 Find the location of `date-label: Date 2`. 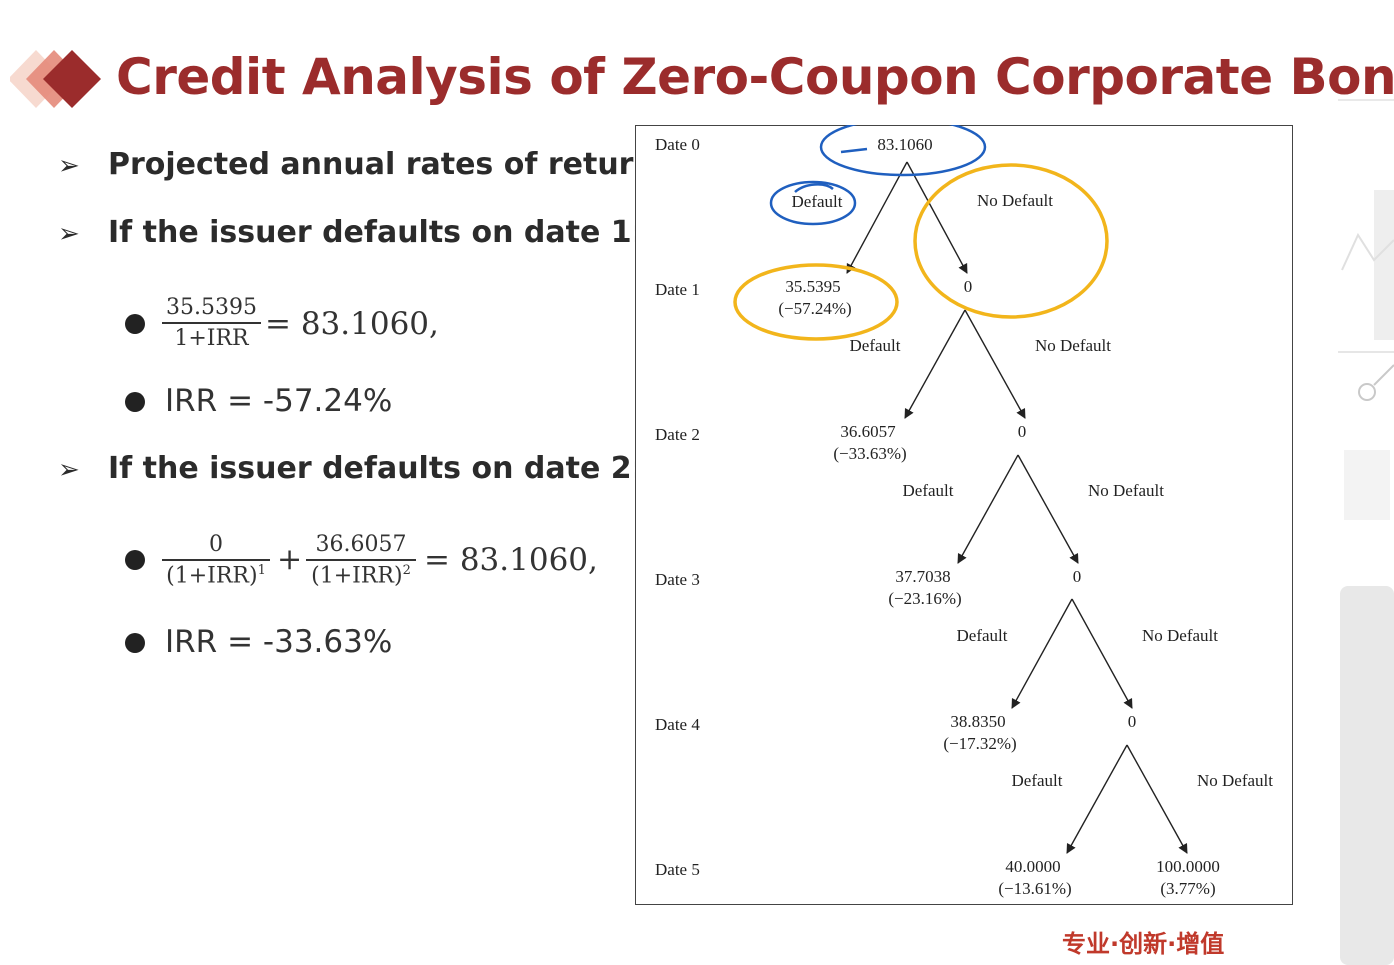

date-label: Date 2 is located at coordinates (677, 434).